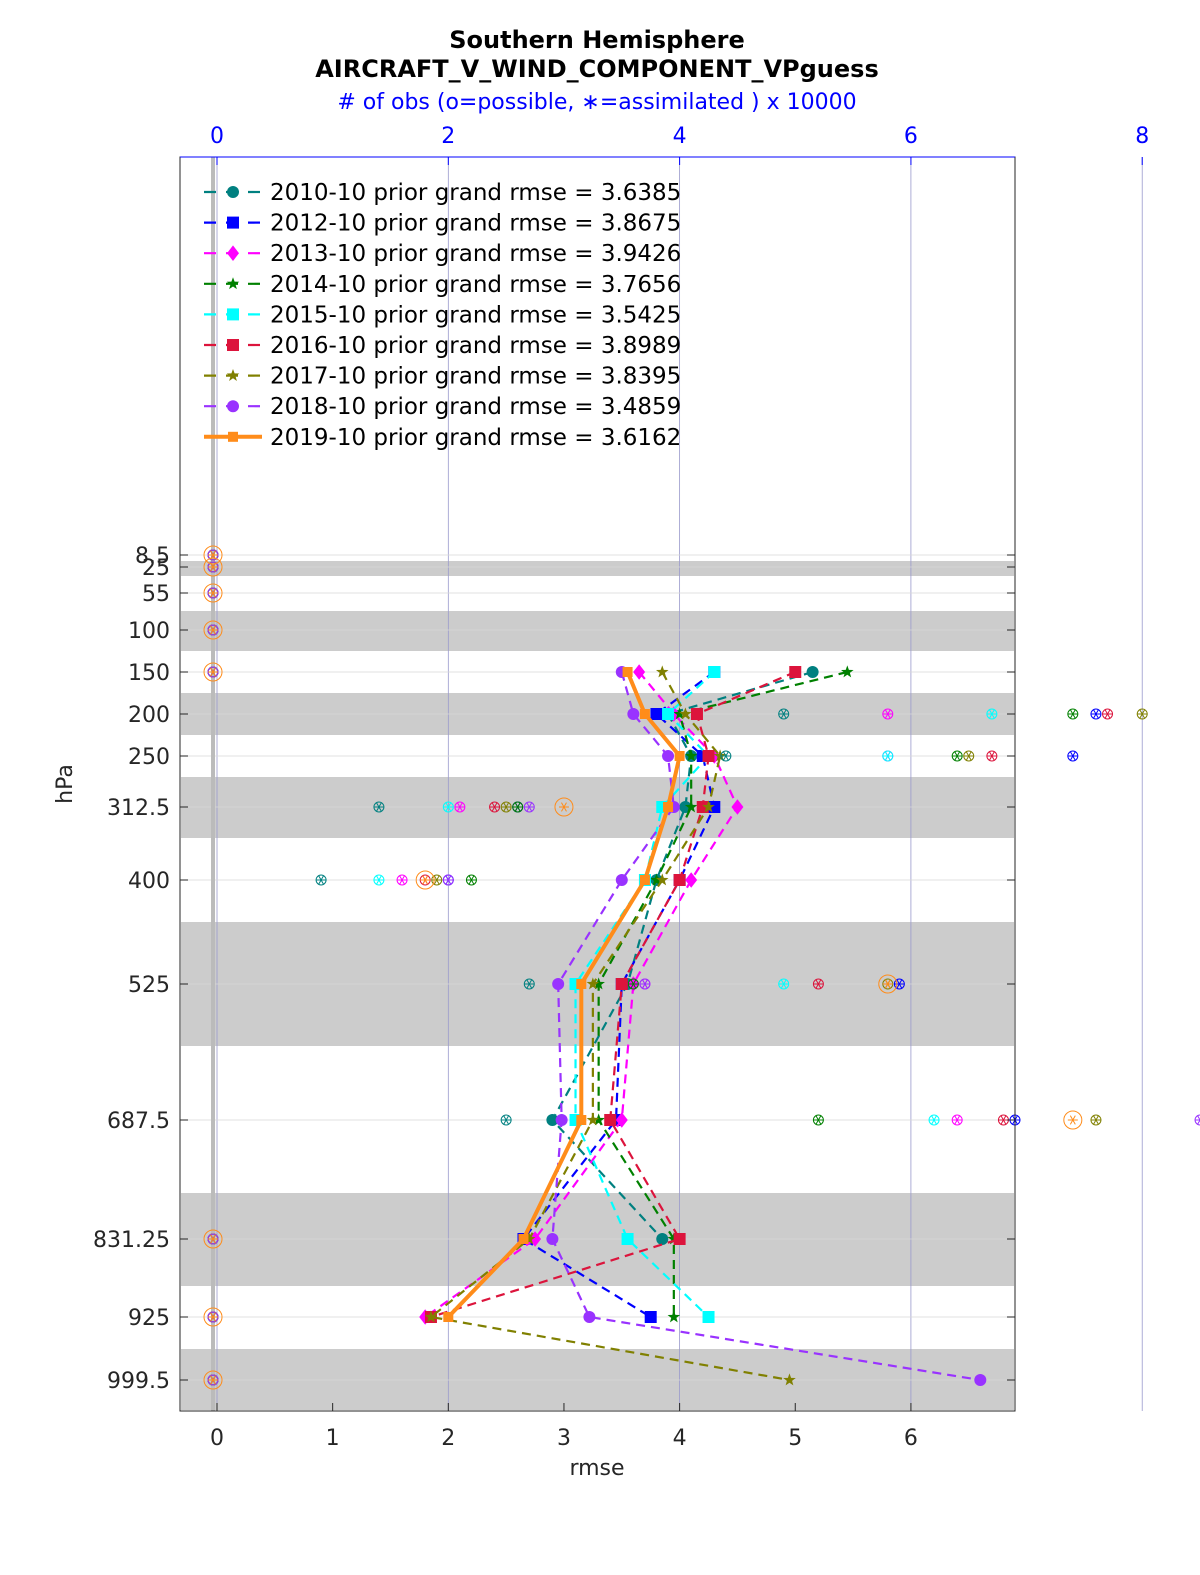 This screenshot has height=1575, width=1200. Describe the element at coordinates (65, 784) in the screenshot. I see `y-axis-label: hPa` at that location.